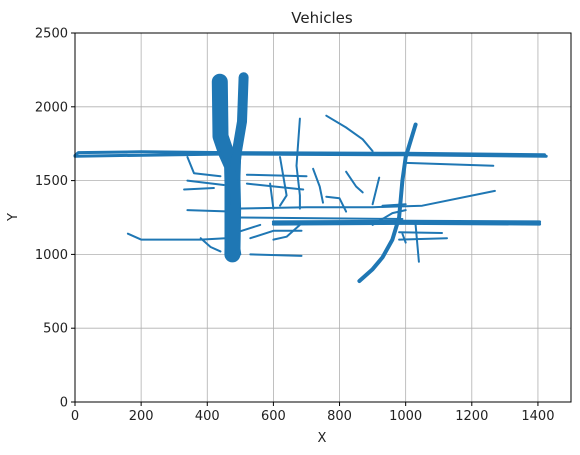  What do you see at coordinates (51, 181) in the screenshot?
I see `y-tick-label: 1500` at bounding box center [51, 181].